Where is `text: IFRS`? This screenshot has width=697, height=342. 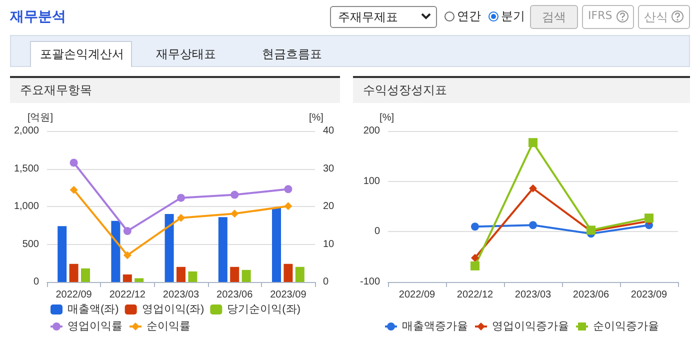 text: IFRS is located at coordinates (600, 15).